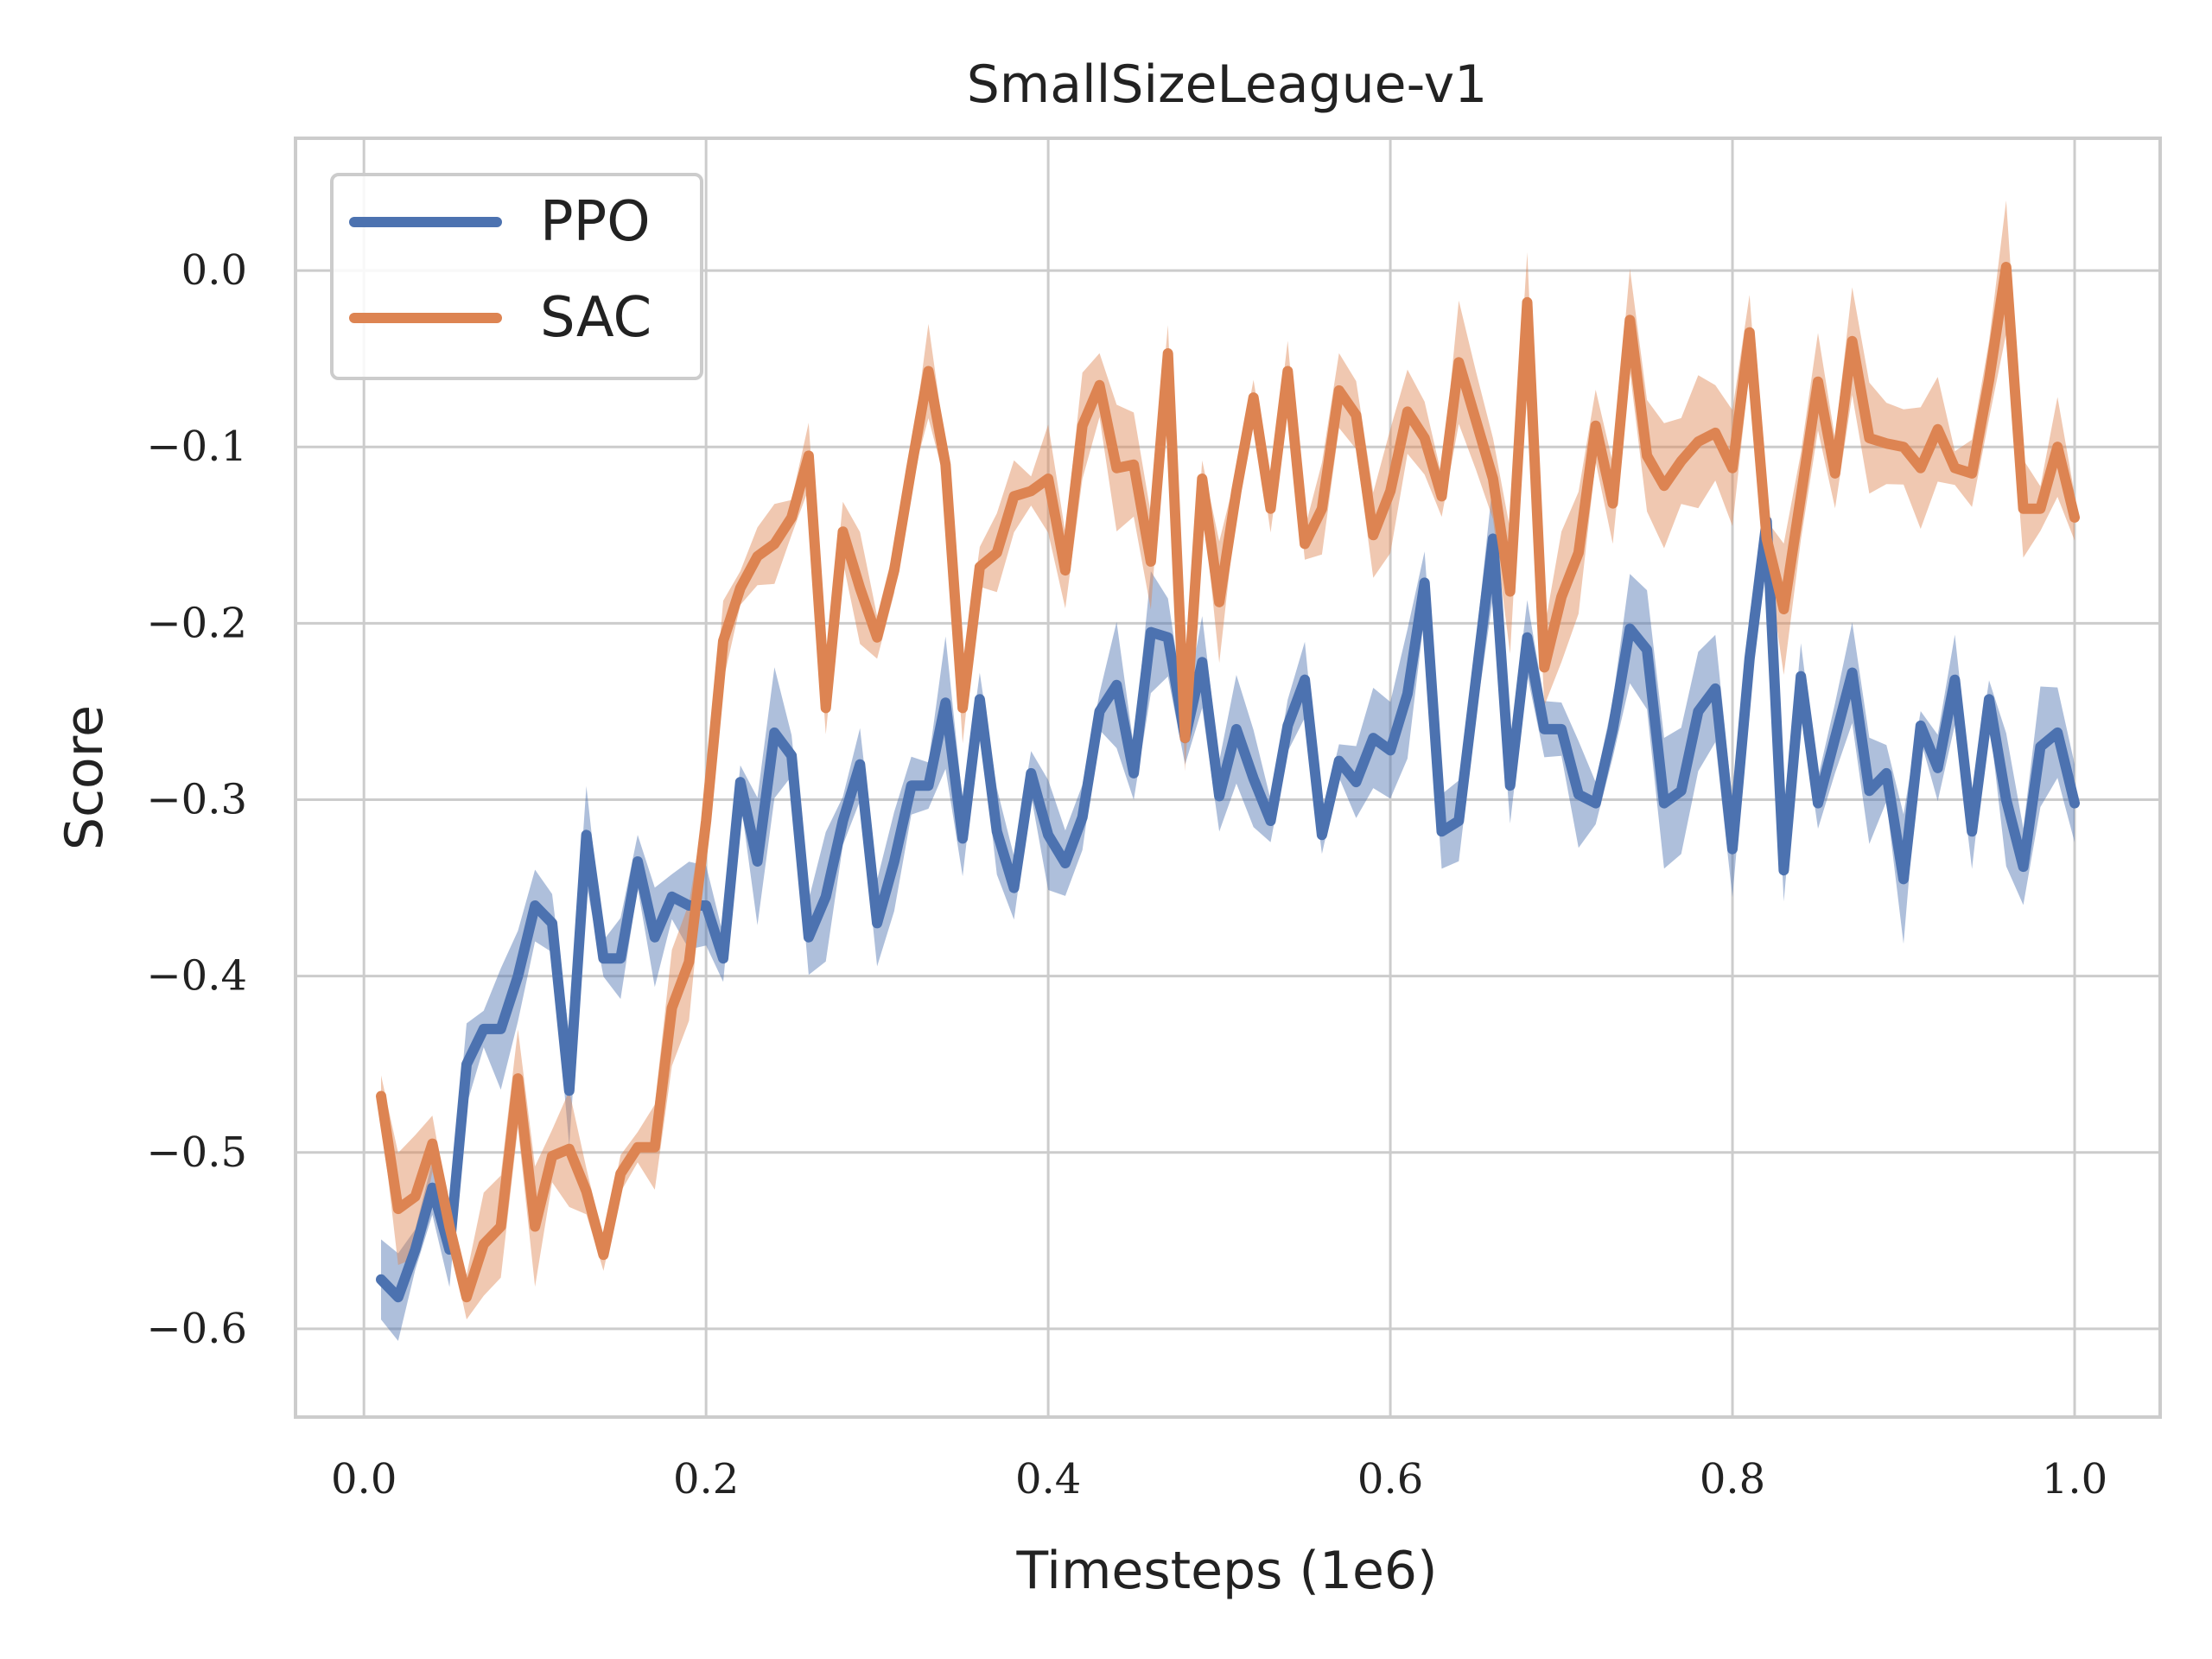 This screenshot has height=1659, width=2212. Describe the element at coordinates (84, 777) in the screenshot. I see `y-axis-label: Score` at that location.